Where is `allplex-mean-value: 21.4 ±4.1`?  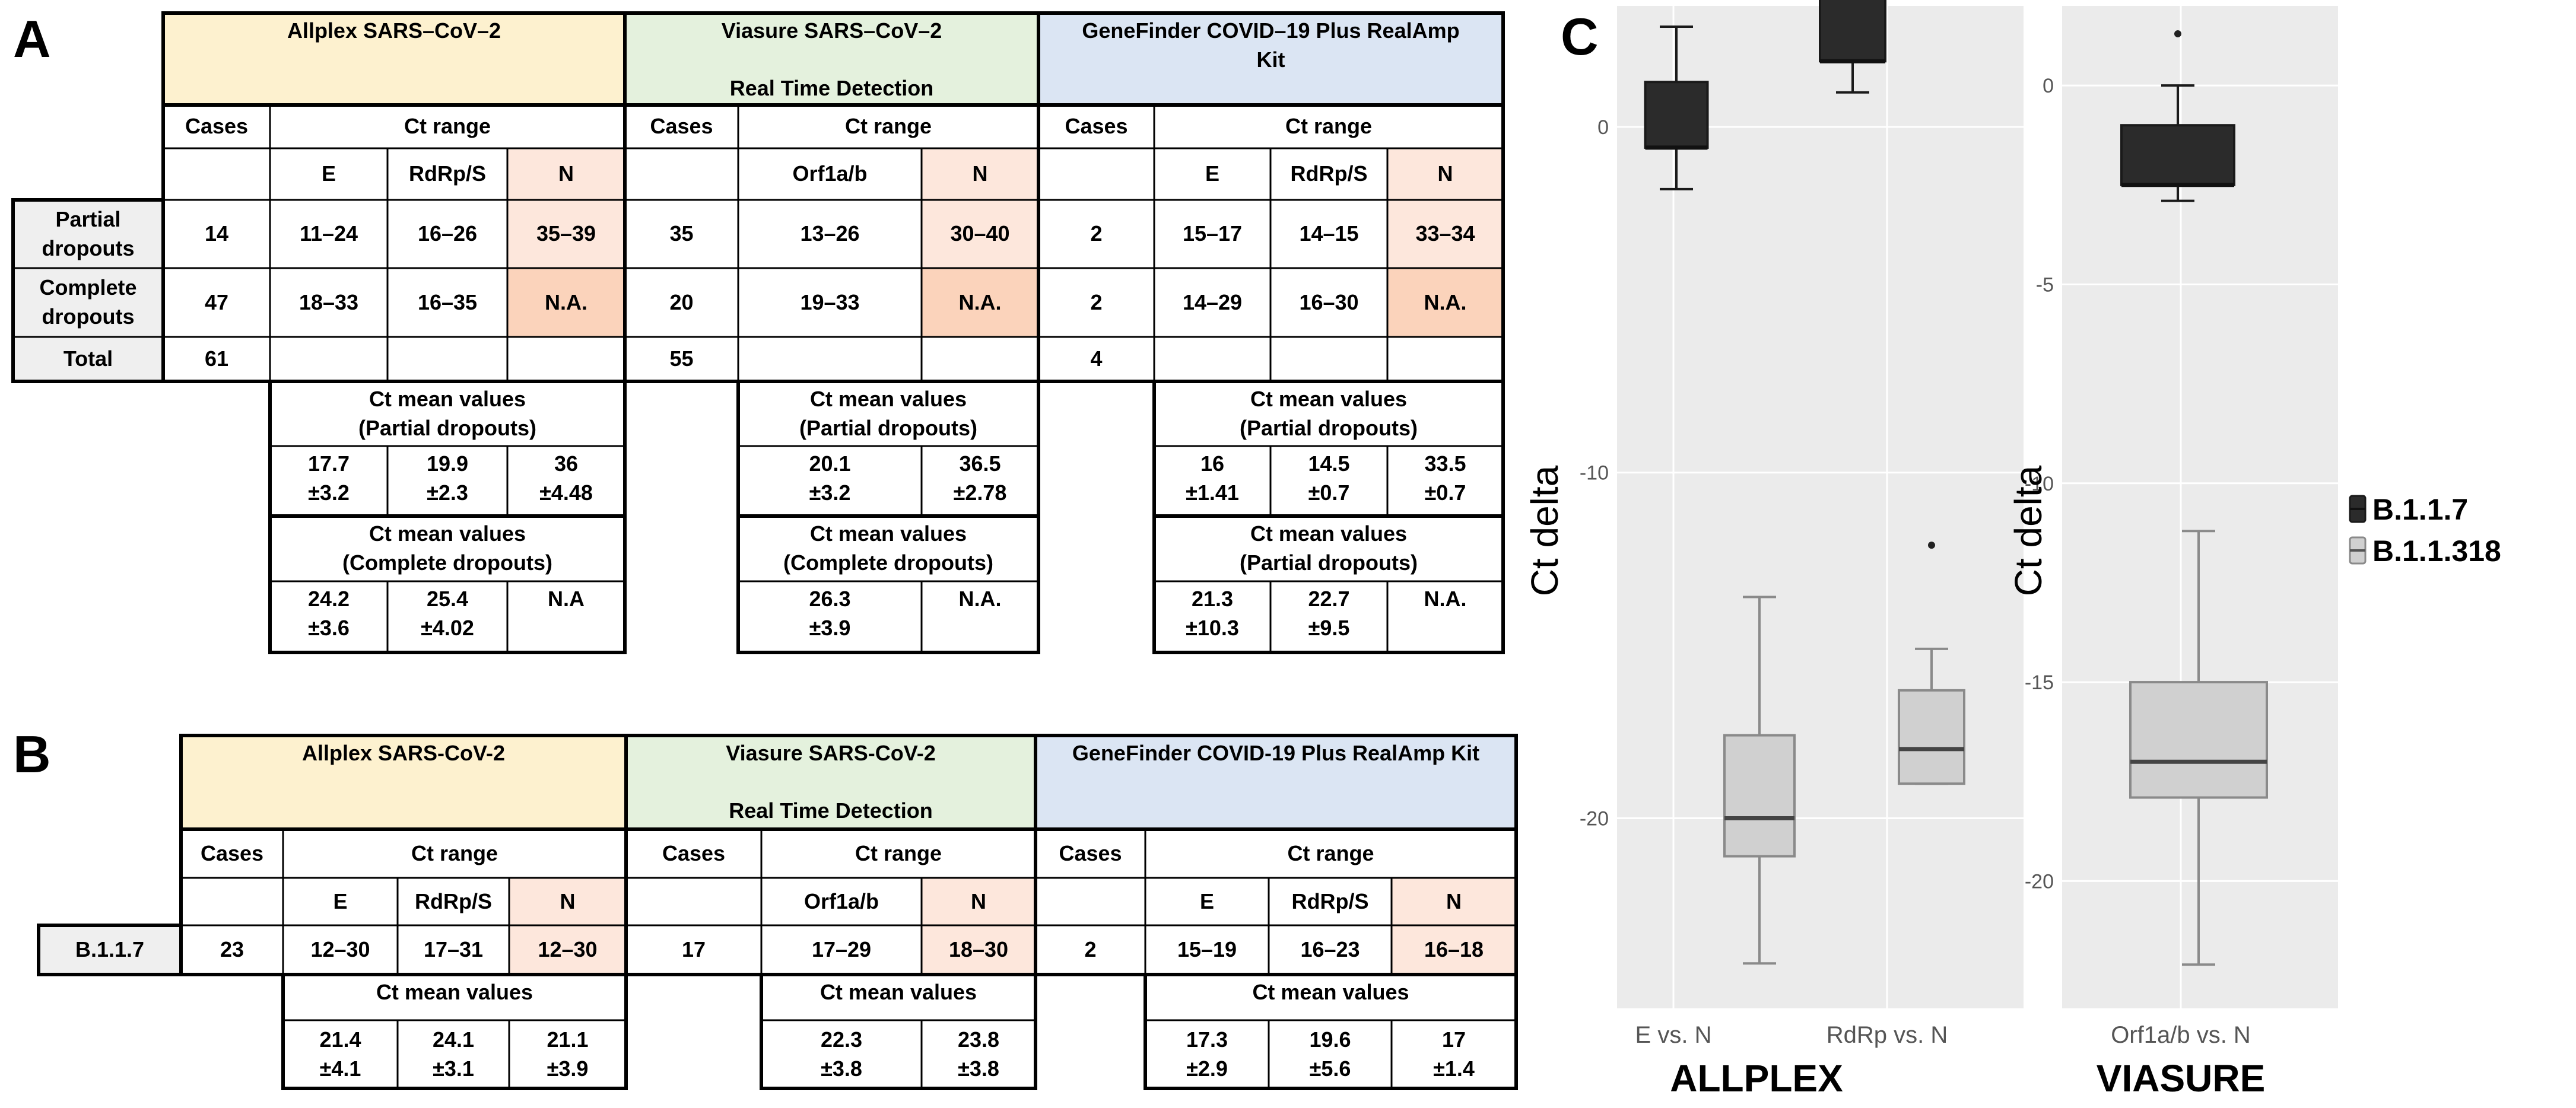 allplex-mean-value: 21.4 ±4.1 is located at coordinates (340, 1054).